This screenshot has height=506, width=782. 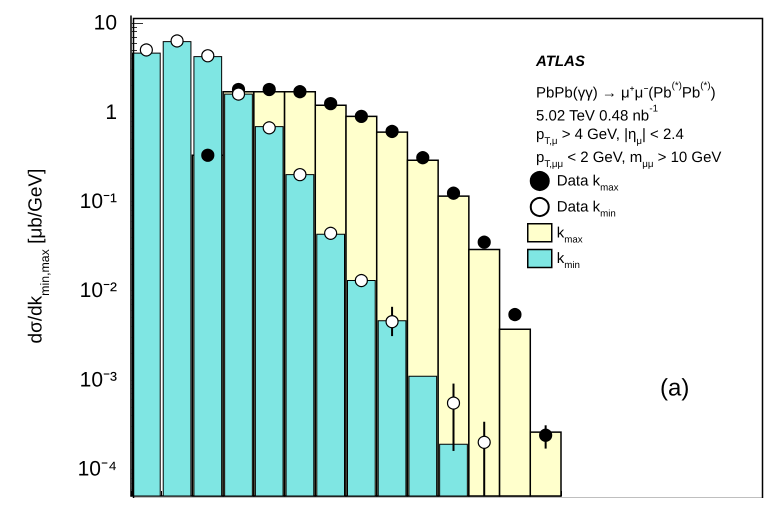 I want to click on y-tick-label: 10⁻⁴, so click(x=97, y=469).